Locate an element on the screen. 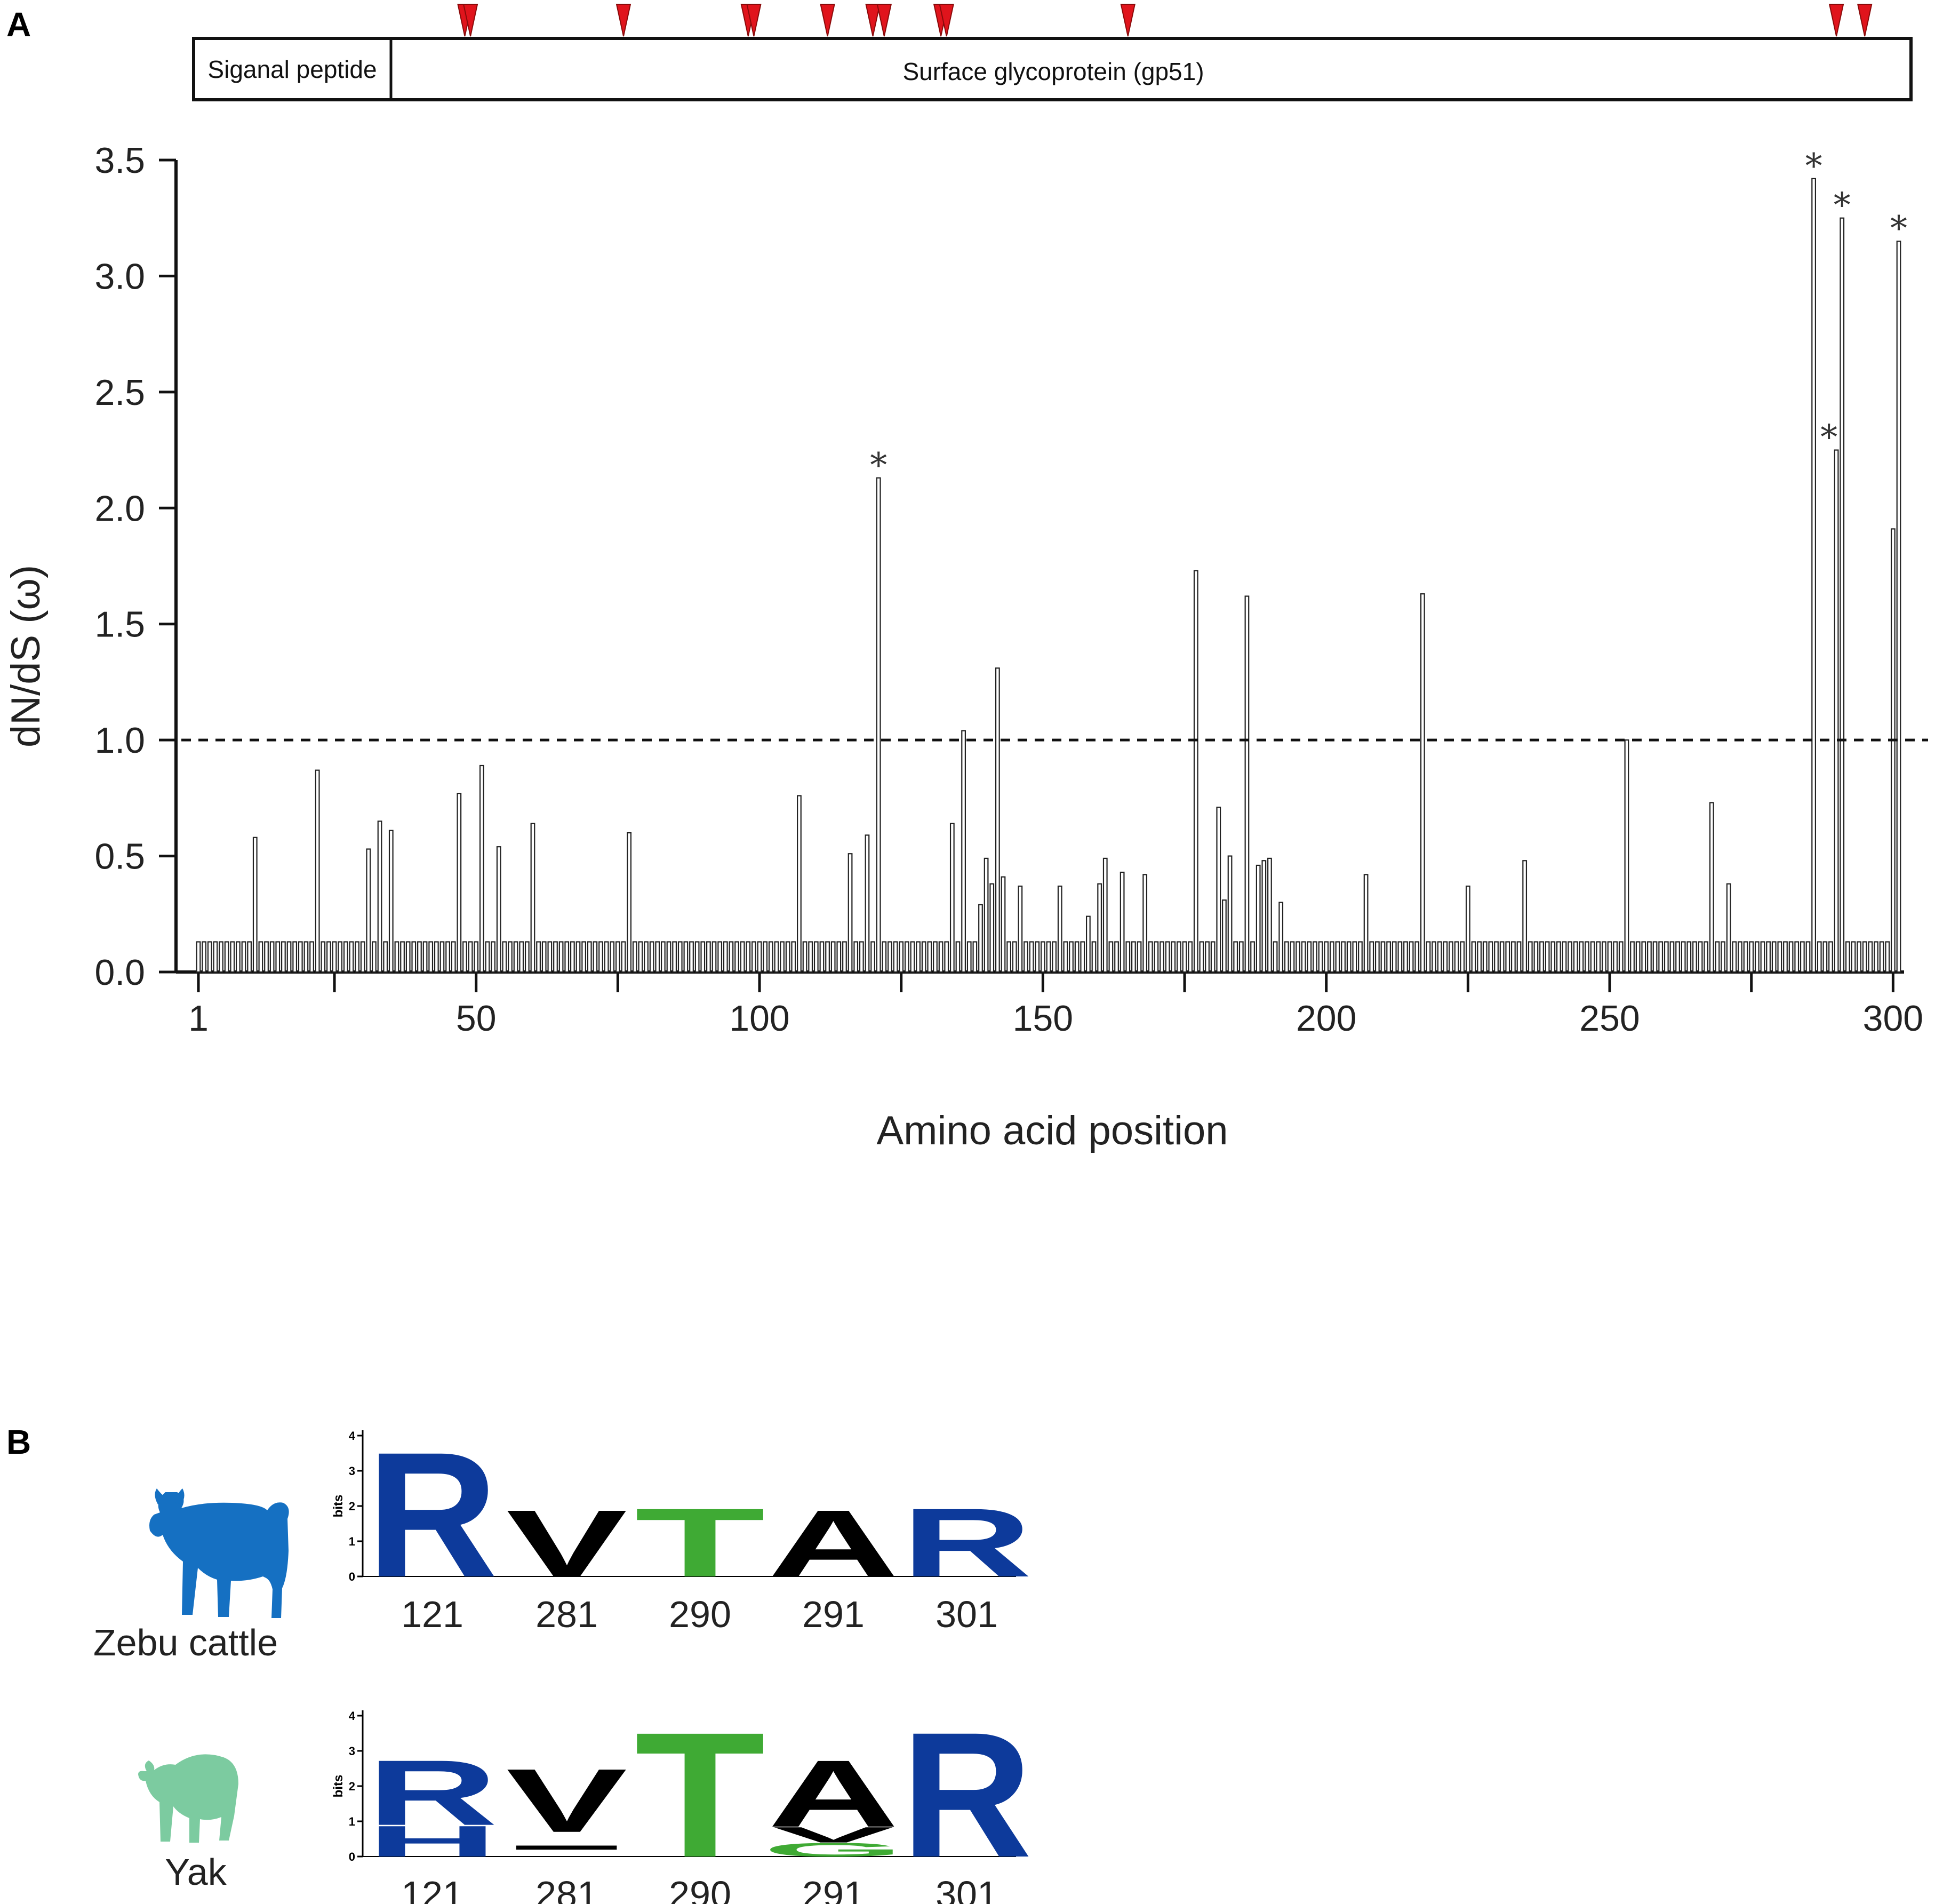 This screenshot has height=1904, width=1935. panel-label-b: B is located at coordinates (19, 1442).